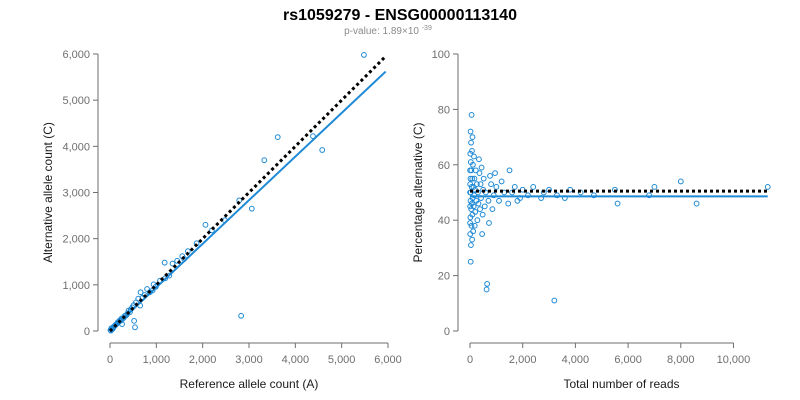  Describe the element at coordinates (400, 15) in the screenshot. I see `figure-title: rs1059279 - ENSG00000113140` at that location.